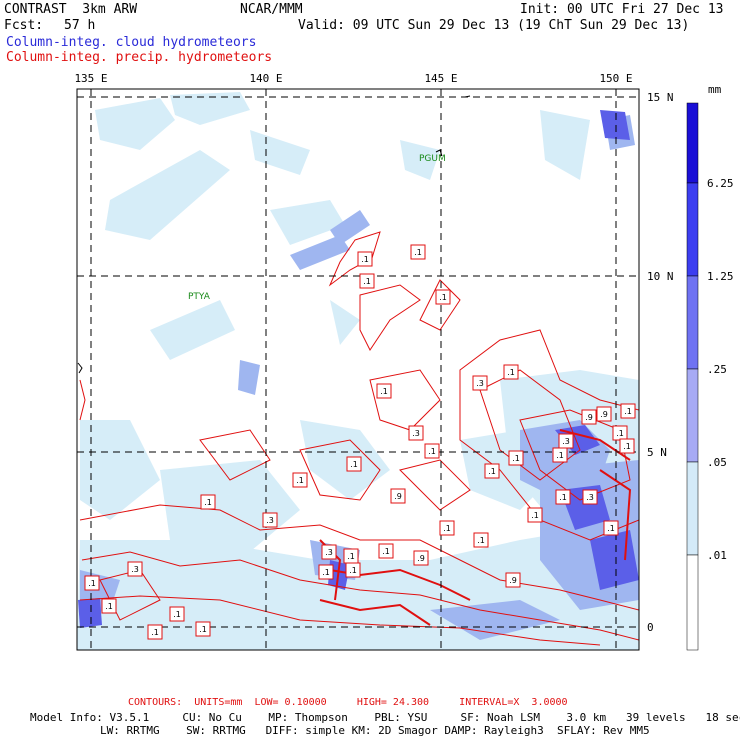 This screenshot has width=740, height=740. I want to click on contours-low: LOW= 0.10000, so click(290, 702).